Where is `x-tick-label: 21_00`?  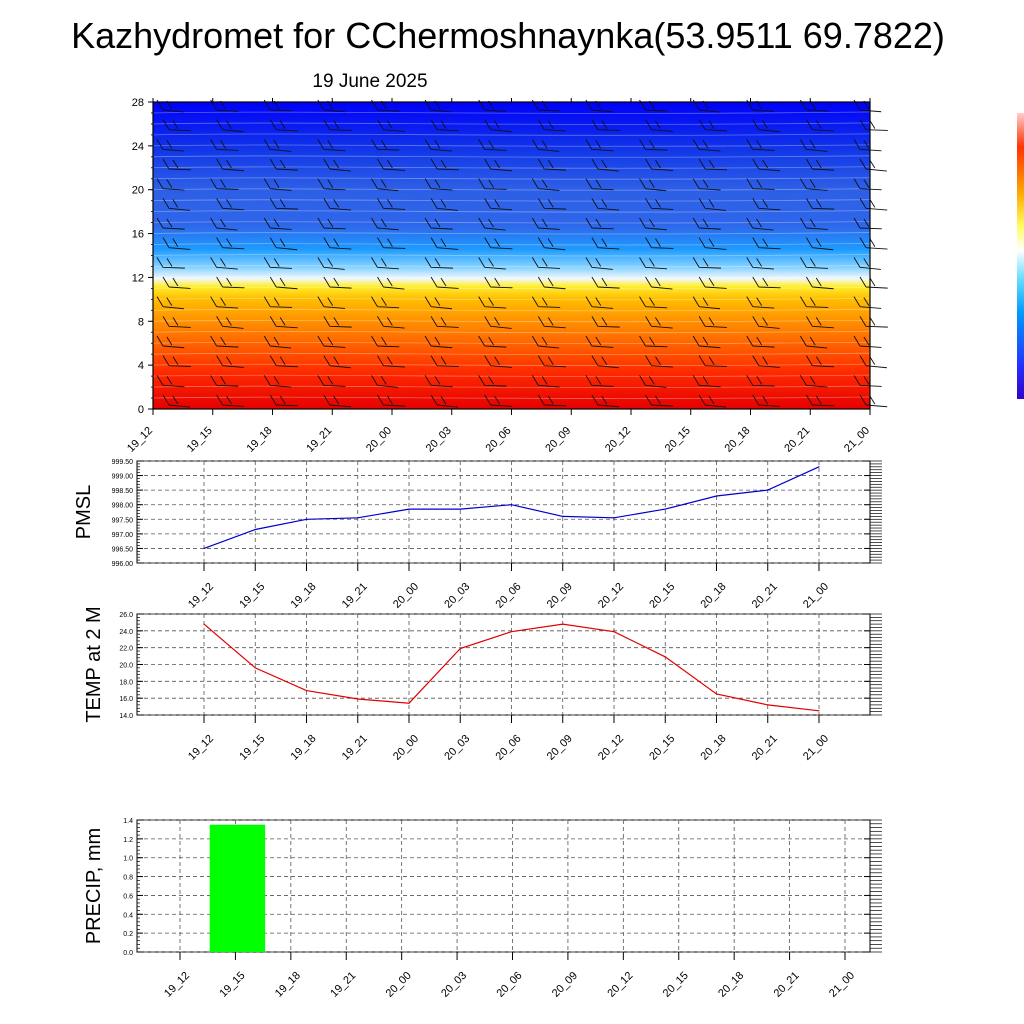 x-tick-label: 21_00 is located at coordinates (842, 985).